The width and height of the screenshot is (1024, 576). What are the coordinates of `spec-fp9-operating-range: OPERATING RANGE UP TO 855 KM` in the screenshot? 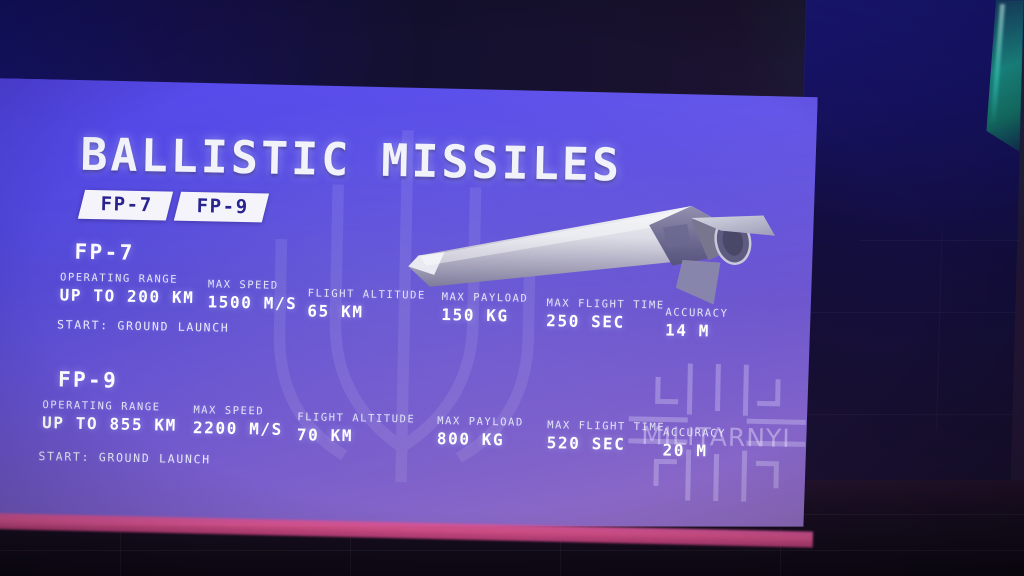 It's located at (109, 417).